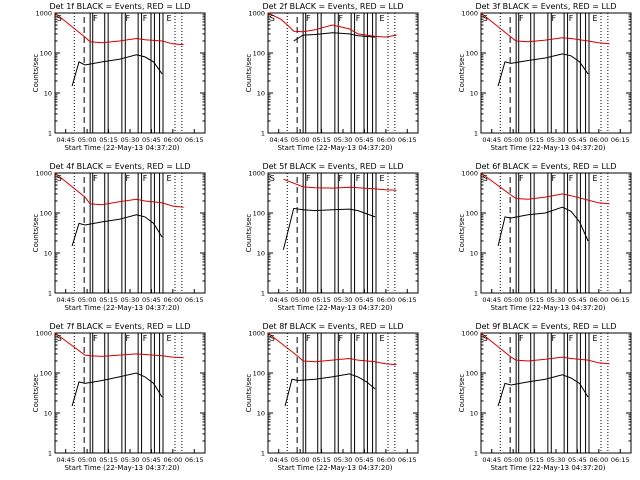 Image resolution: width=640 pixels, height=480 pixels. Describe the element at coordinates (119, 6) in the screenshot. I see `chart-title: Det 1f BLACK = Events, RED = LLD` at that location.